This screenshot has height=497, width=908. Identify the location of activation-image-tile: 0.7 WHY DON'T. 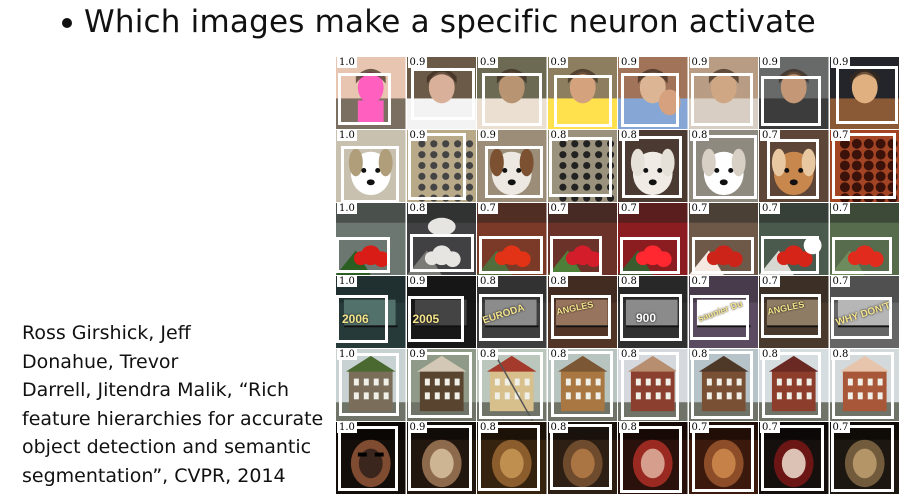
(864, 312).